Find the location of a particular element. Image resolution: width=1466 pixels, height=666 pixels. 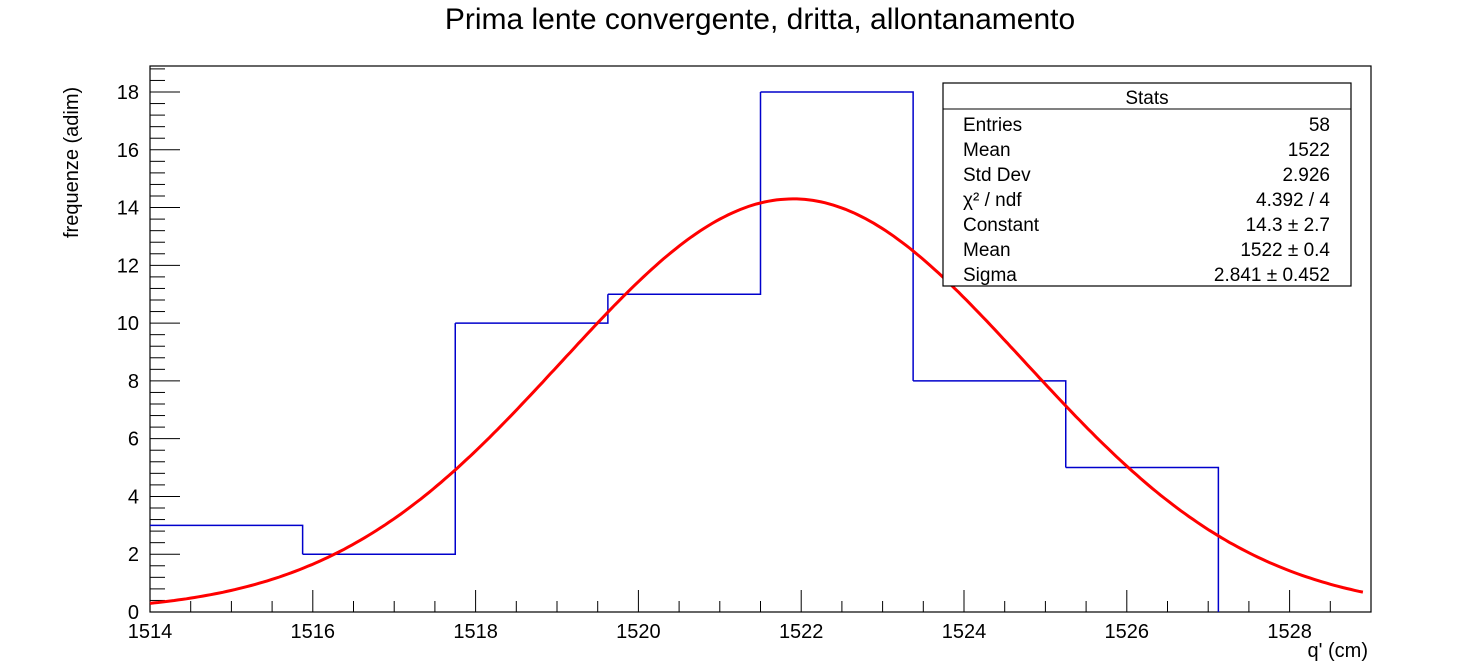

stats-value: 1522 ± 0.4 is located at coordinates (1285, 250).